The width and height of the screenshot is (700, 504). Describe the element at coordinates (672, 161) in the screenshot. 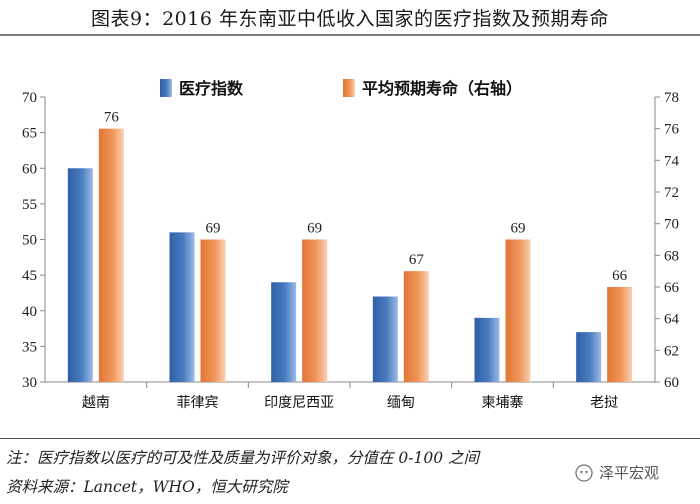

I see `right-tick-label: 74` at that location.